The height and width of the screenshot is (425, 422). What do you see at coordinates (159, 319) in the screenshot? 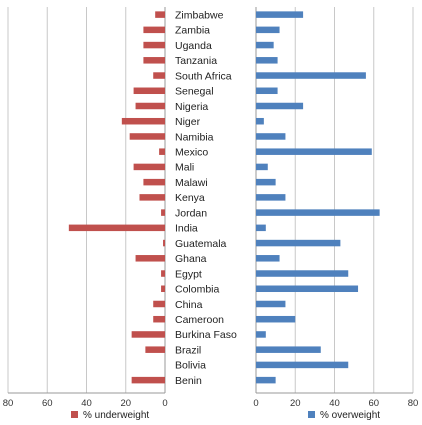
I see `bar-underweight-cameroon` at bounding box center [159, 319].